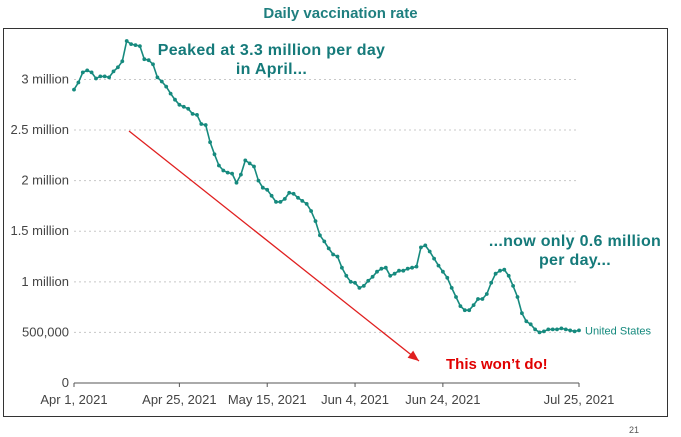  Describe the element at coordinates (633, 430) in the screenshot. I see `page-number: 21` at that location.